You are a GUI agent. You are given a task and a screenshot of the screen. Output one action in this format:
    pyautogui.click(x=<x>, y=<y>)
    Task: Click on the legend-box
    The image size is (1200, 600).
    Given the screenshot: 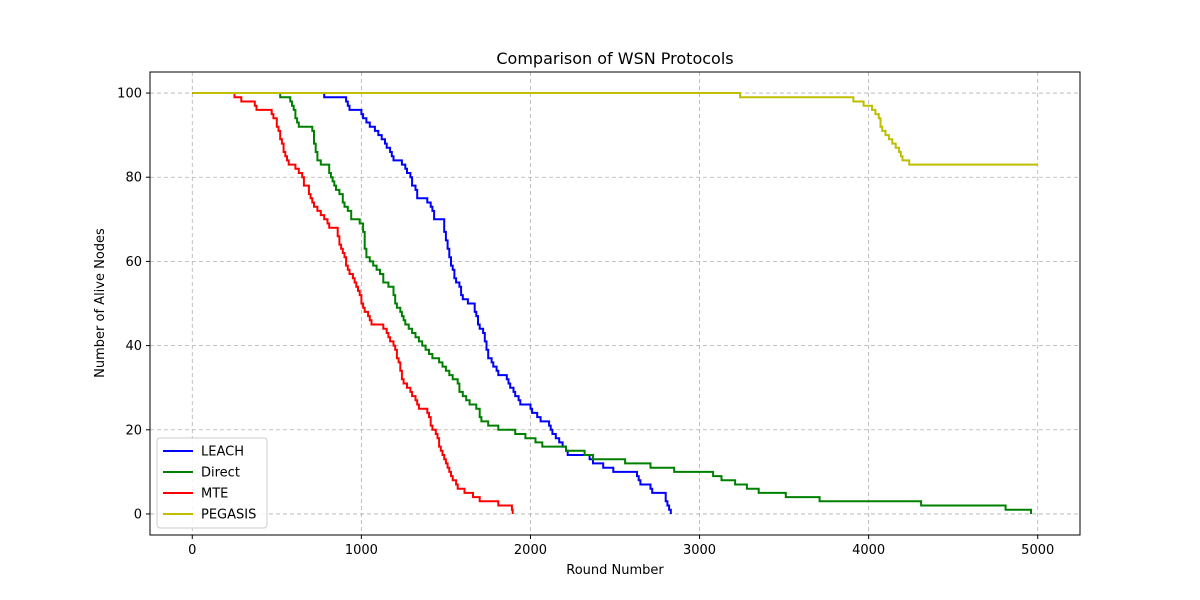 What is the action you would take?
    pyautogui.click(x=212, y=483)
    